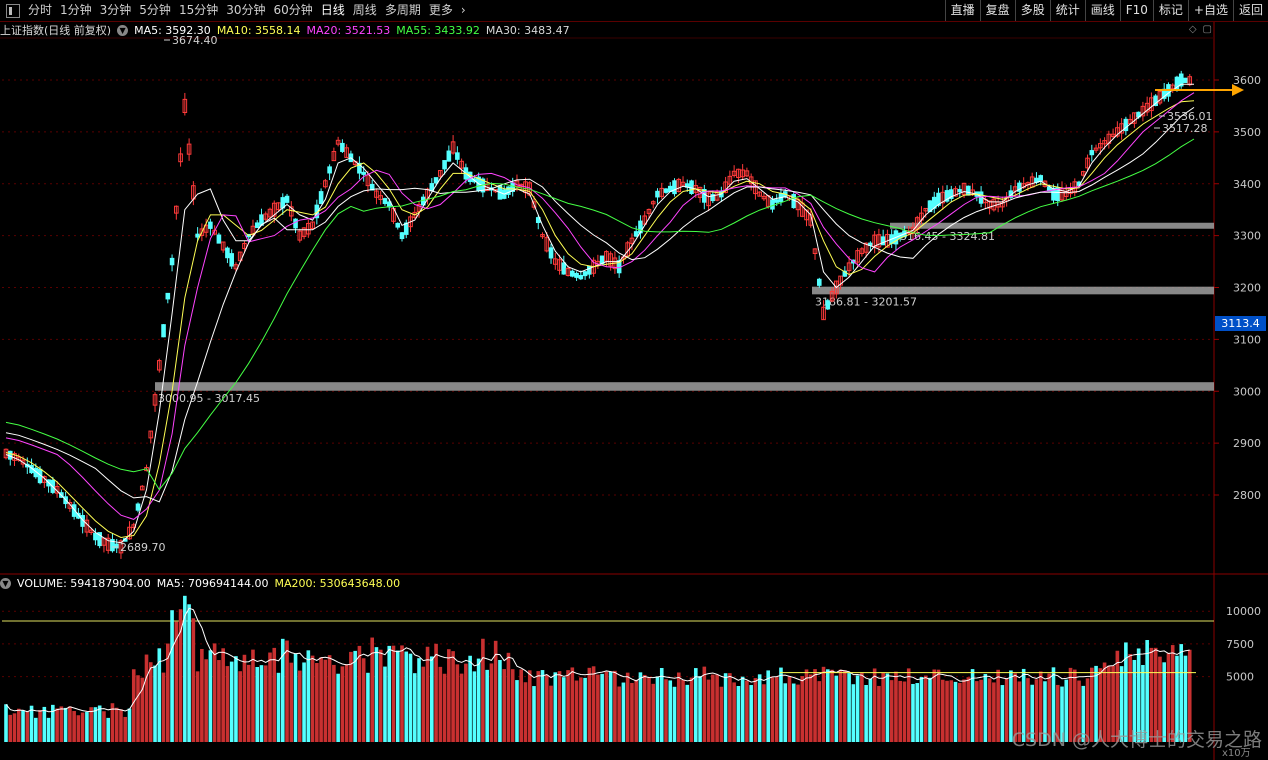 This screenshot has width=1268, height=760. What do you see at coordinates (440, 10) in the screenshot?
I see `more-periods-dropdown: 更多` at bounding box center [440, 10].